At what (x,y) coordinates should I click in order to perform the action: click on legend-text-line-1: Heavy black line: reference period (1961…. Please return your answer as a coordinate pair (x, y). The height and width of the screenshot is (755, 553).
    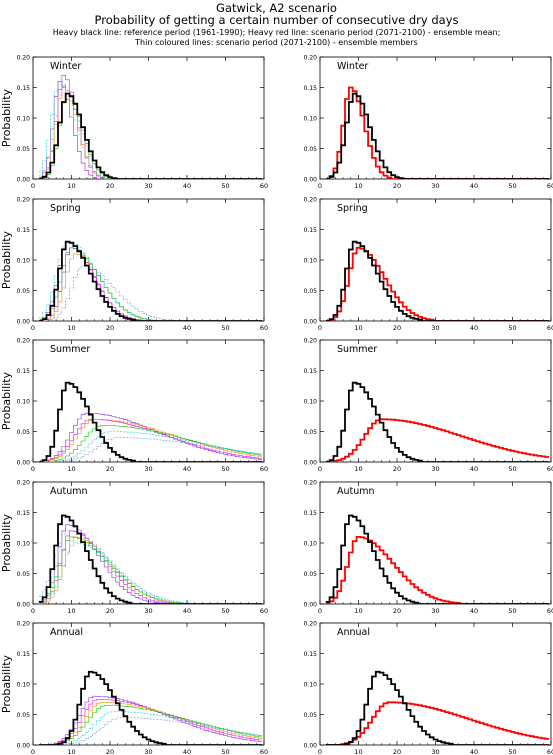
    Looking at the image, I should click on (276, 32).